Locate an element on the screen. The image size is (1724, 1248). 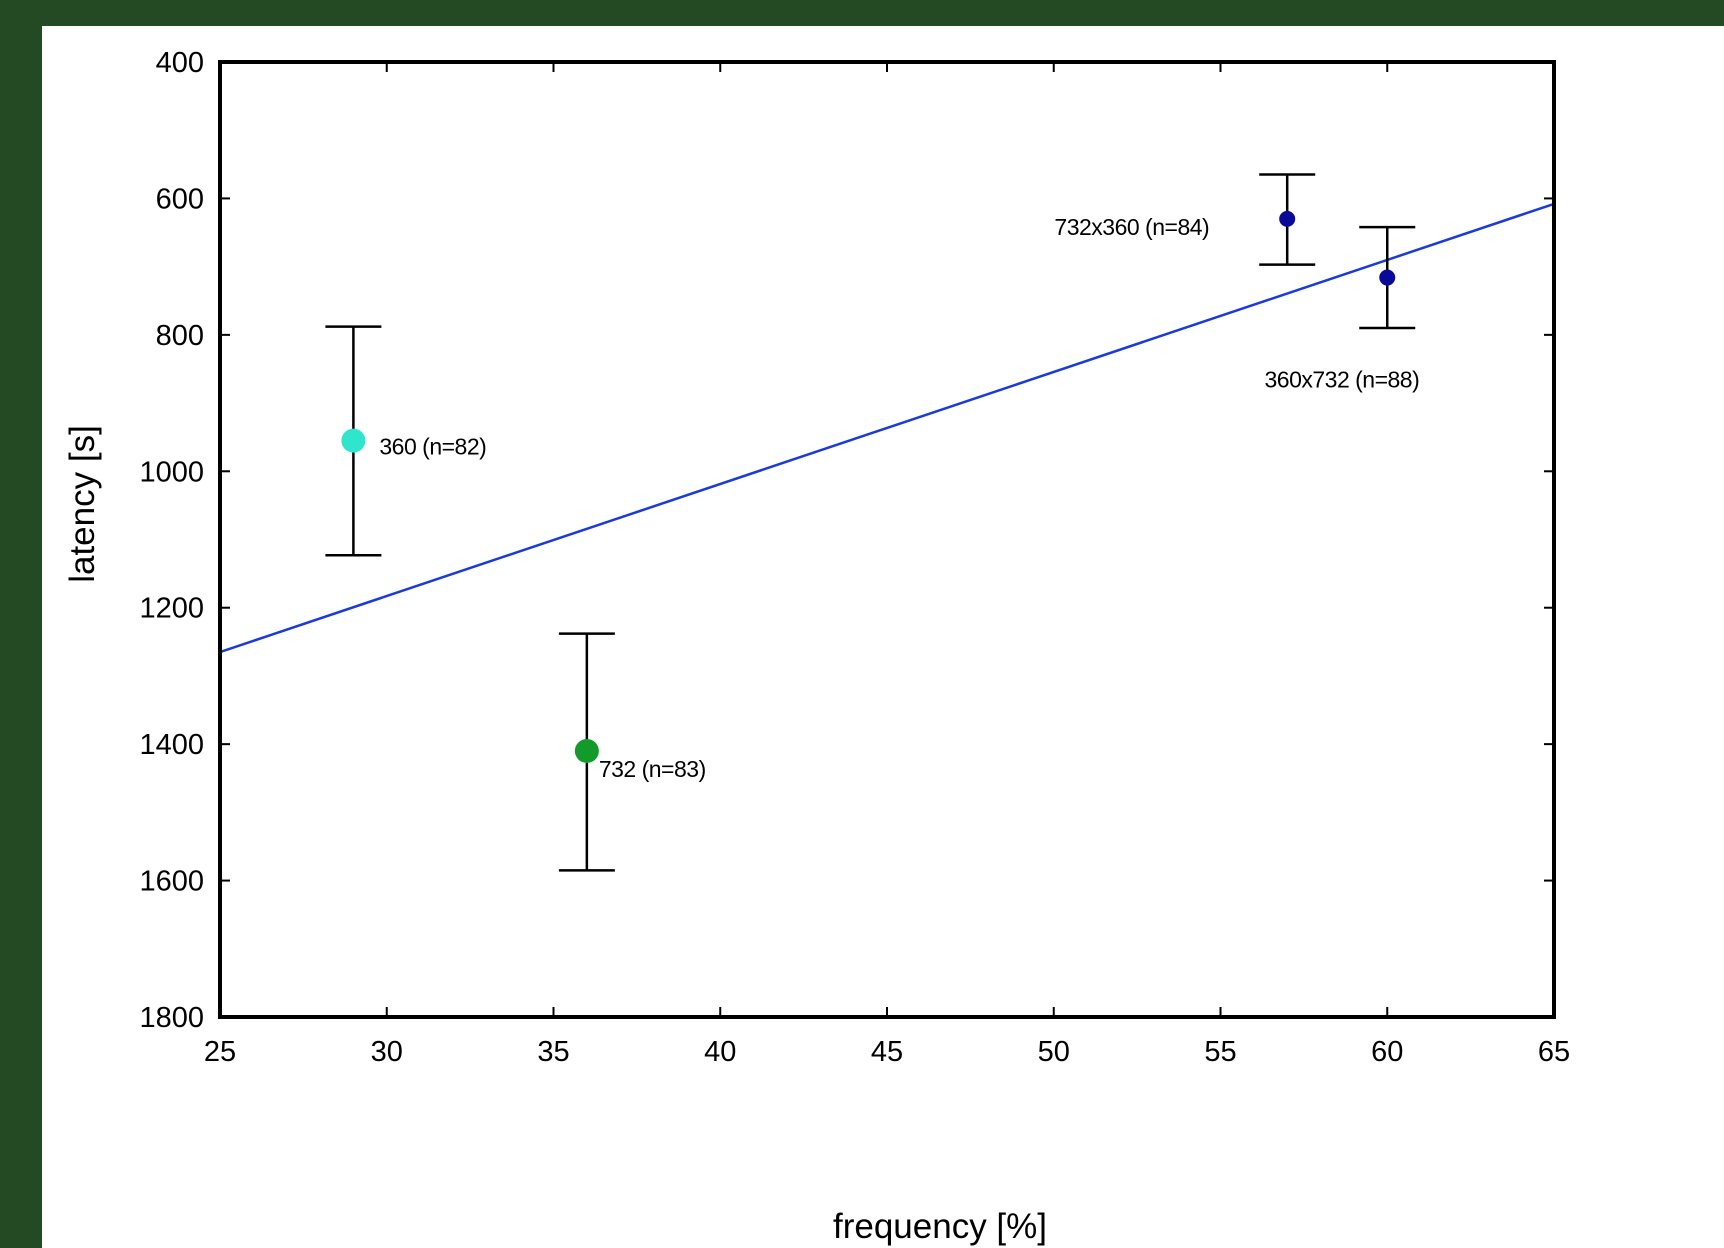
x-tick-label: 50 is located at coordinates (1054, 1052).